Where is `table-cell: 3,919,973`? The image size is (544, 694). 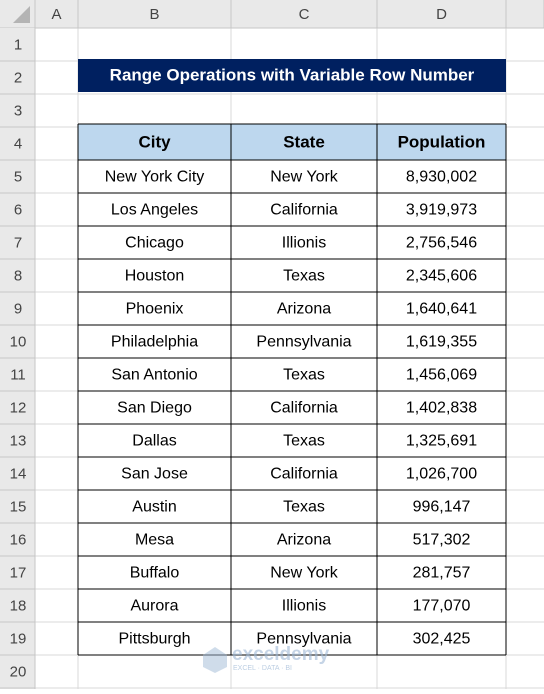 table-cell: 3,919,973 is located at coordinates (441, 210).